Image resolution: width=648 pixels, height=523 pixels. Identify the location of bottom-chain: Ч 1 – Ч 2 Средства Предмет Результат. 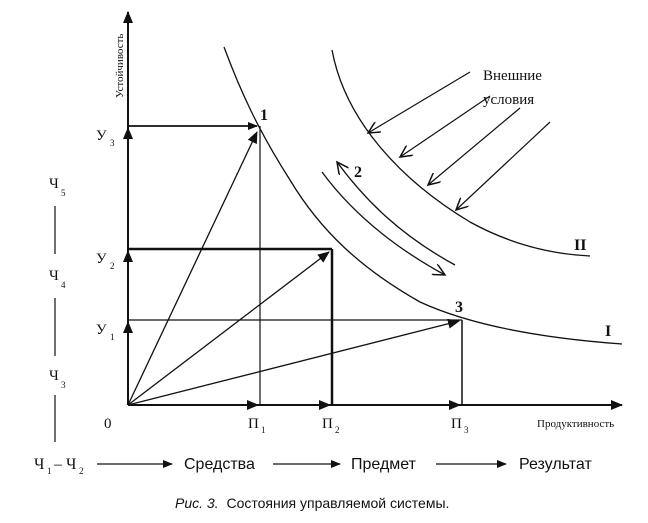
(313, 466).